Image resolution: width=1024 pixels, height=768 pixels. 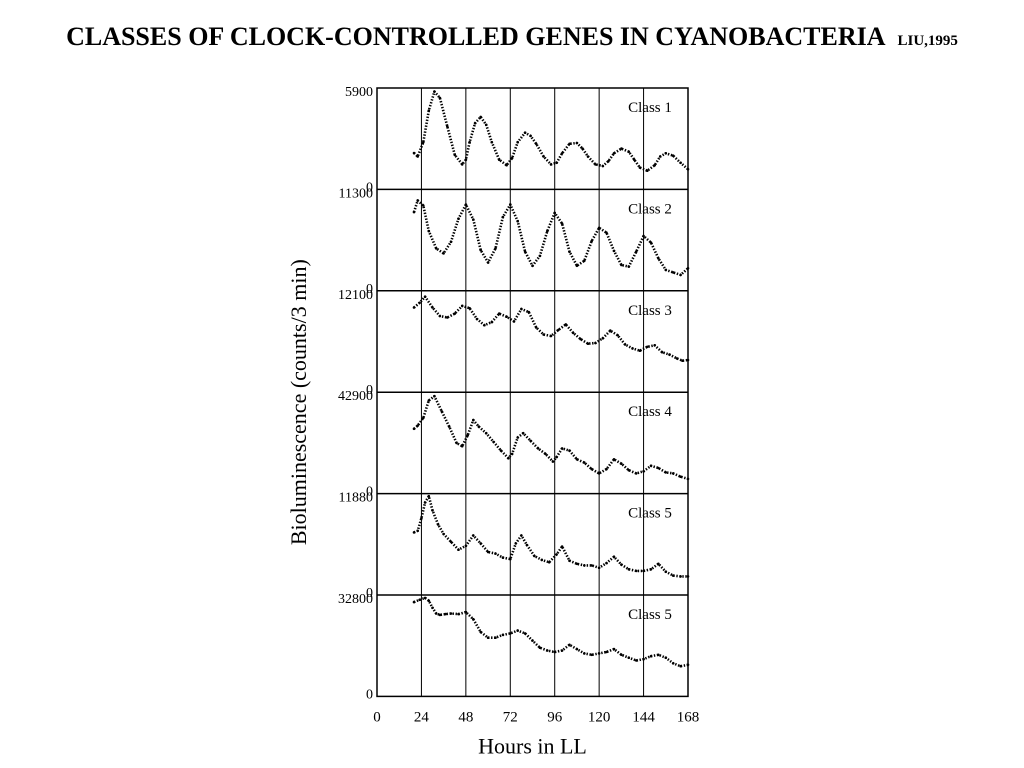 I want to click on x-tick-label: 96, so click(x=555, y=717).